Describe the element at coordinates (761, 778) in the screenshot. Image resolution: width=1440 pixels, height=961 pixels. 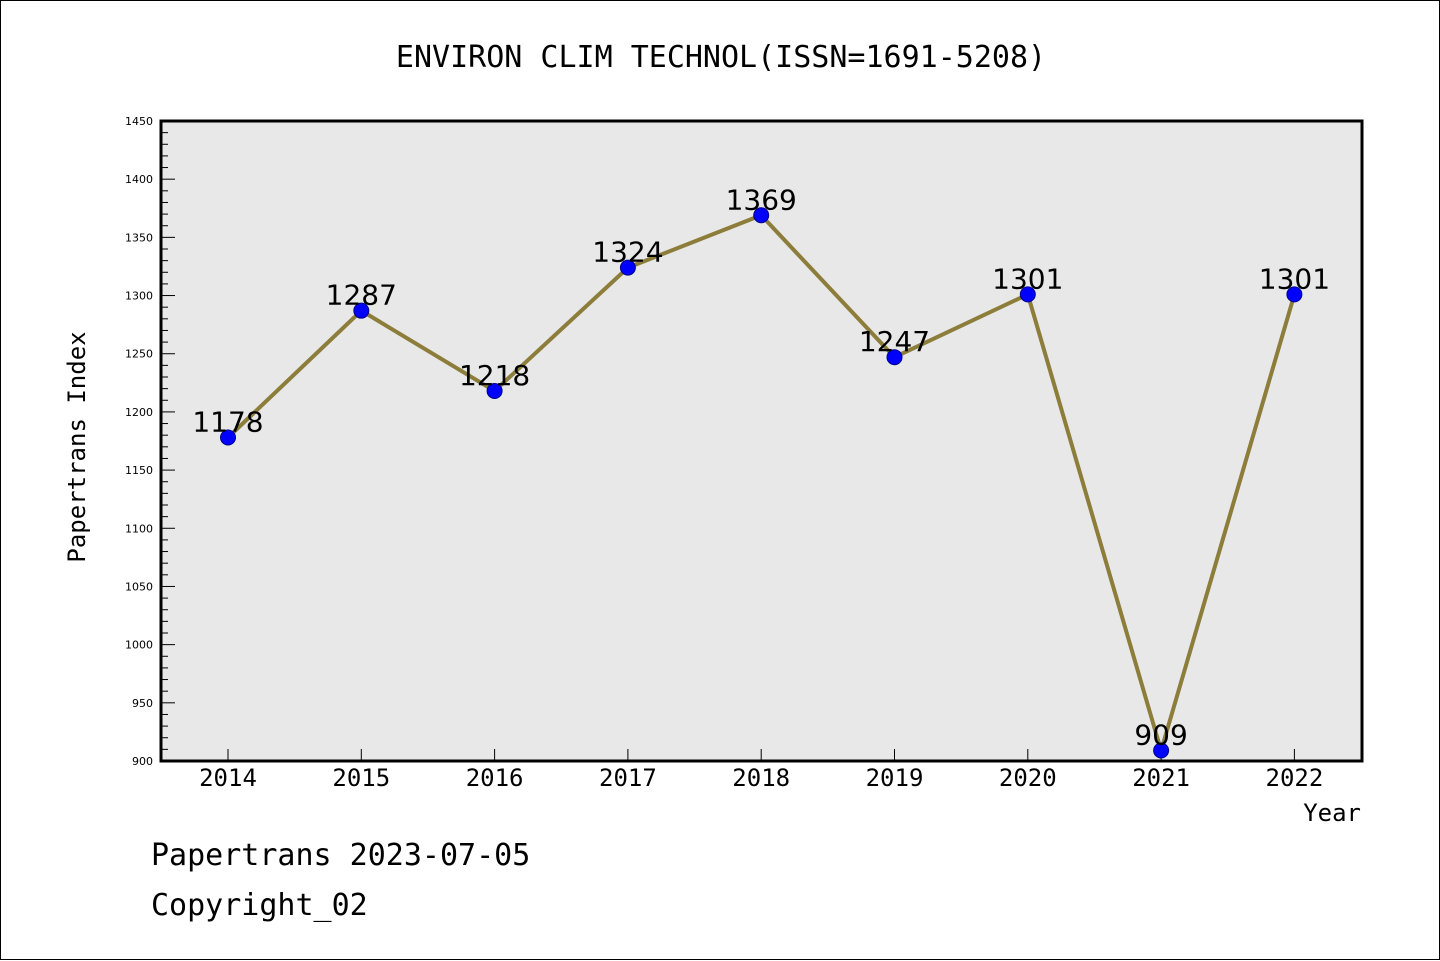
I see `x-tick-label: 2018` at that location.